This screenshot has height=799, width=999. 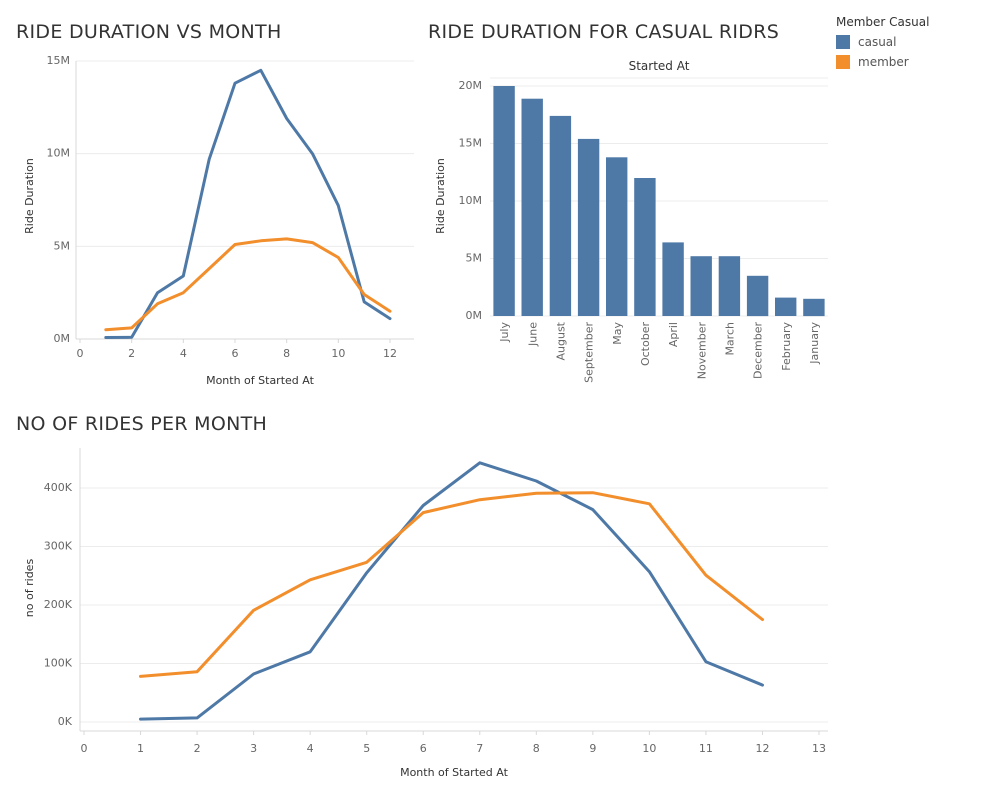 I want to click on legend-title: Member Casual, so click(x=883, y=22).